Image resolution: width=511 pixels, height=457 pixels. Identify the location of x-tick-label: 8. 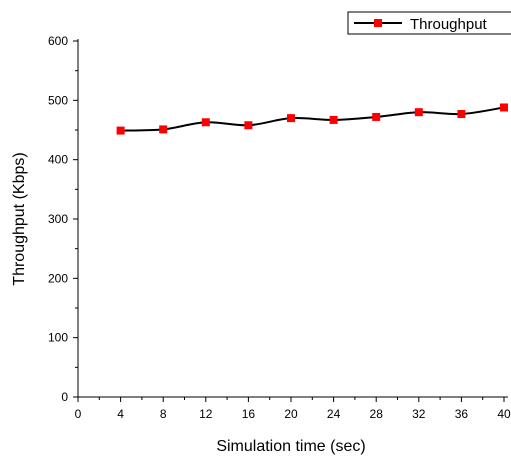
(163, 414).